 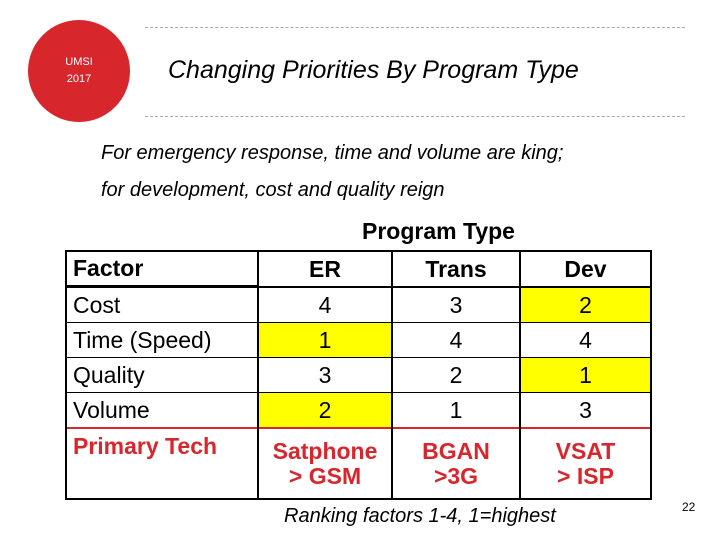 What do you see at coordinates (456, 340) in the screenshot?
I see `cell-trans: 4` at bounding box center [456, 340].